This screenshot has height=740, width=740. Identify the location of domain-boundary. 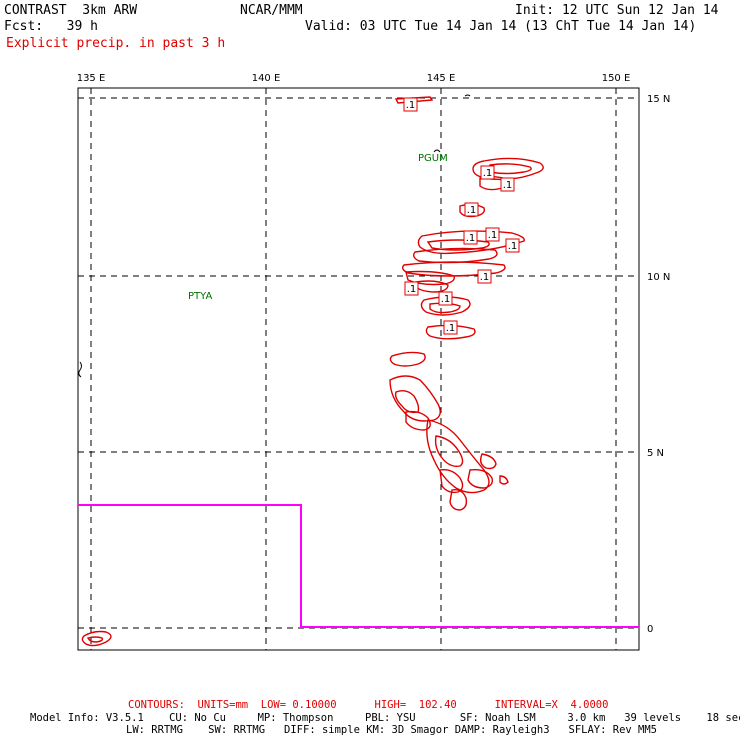
(358, 566).